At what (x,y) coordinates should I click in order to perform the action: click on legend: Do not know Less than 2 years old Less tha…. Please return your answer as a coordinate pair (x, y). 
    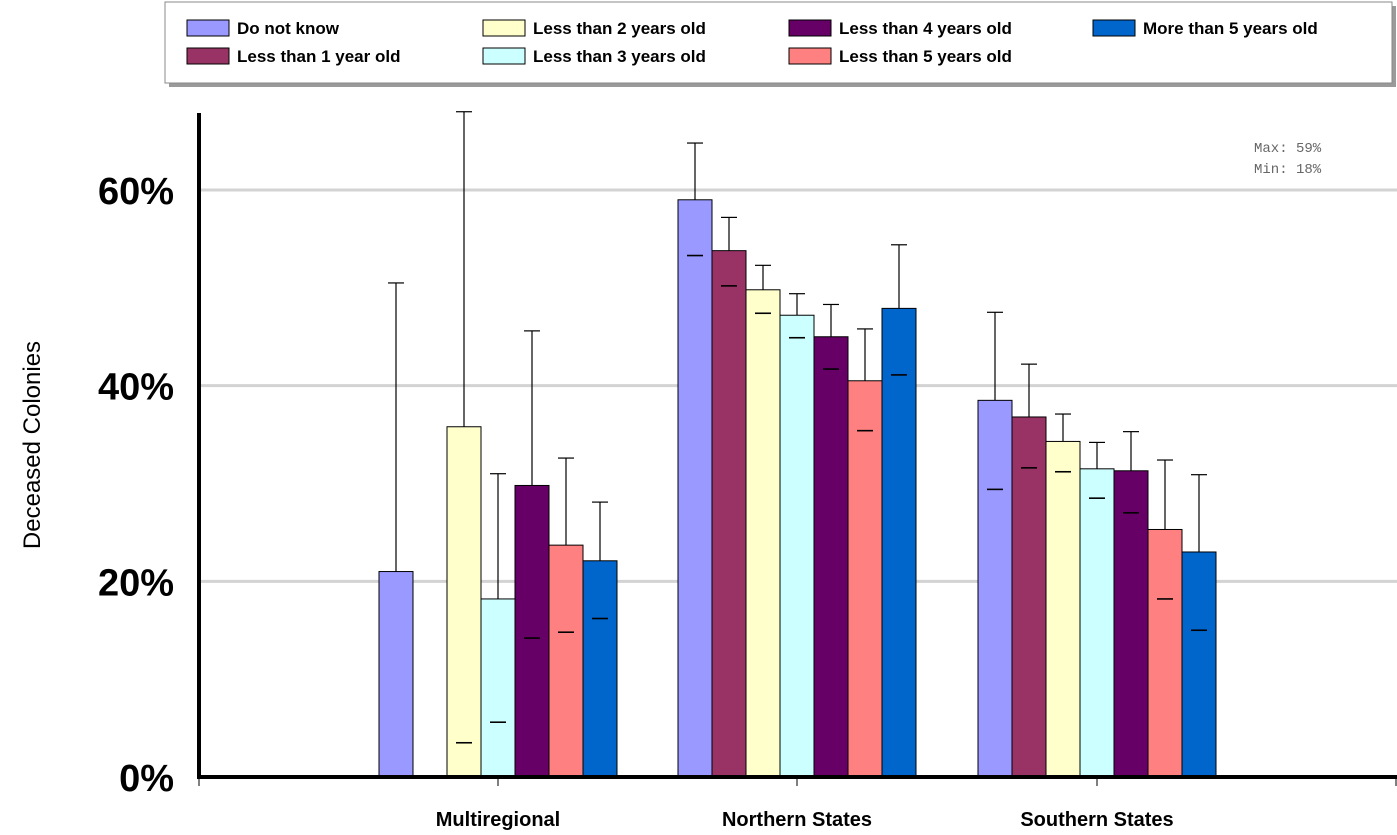
    Looking at the image, I should click on (780, 44).